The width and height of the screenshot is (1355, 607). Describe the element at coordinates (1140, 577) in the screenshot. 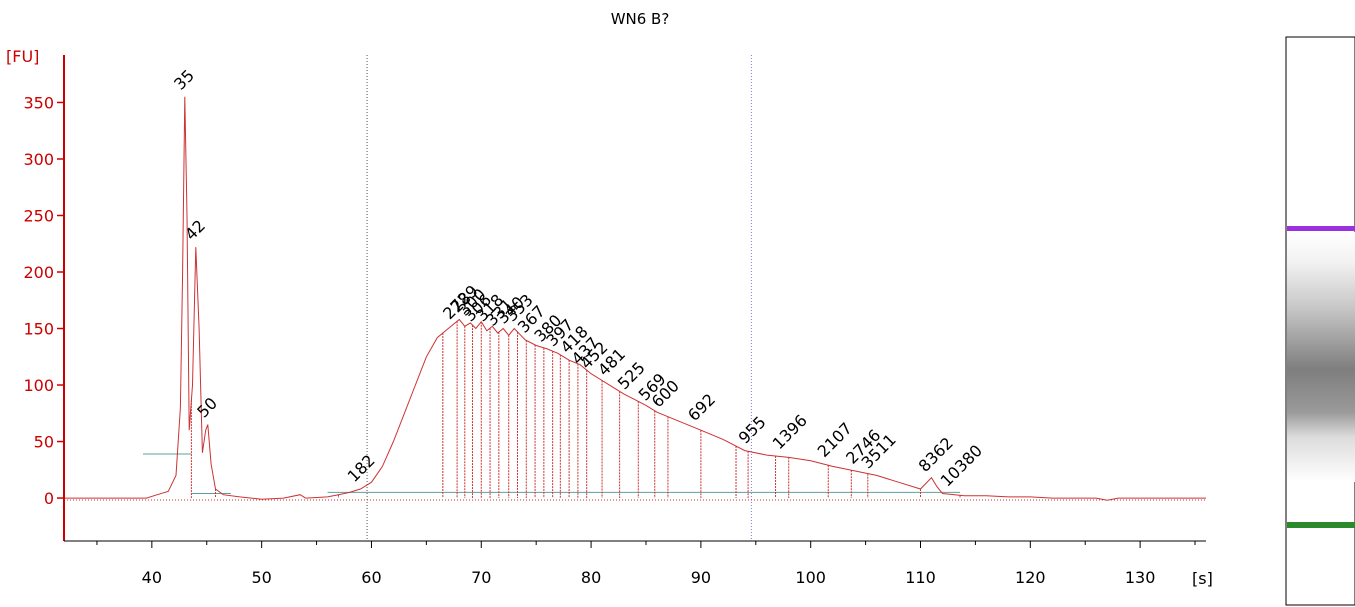

I see `x-tick-label: 130` at that location.